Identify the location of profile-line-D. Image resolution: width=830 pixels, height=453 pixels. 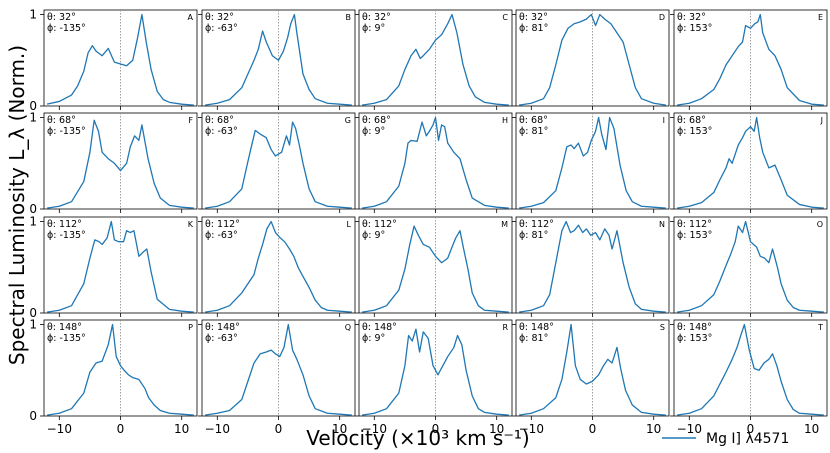
(592, 59).